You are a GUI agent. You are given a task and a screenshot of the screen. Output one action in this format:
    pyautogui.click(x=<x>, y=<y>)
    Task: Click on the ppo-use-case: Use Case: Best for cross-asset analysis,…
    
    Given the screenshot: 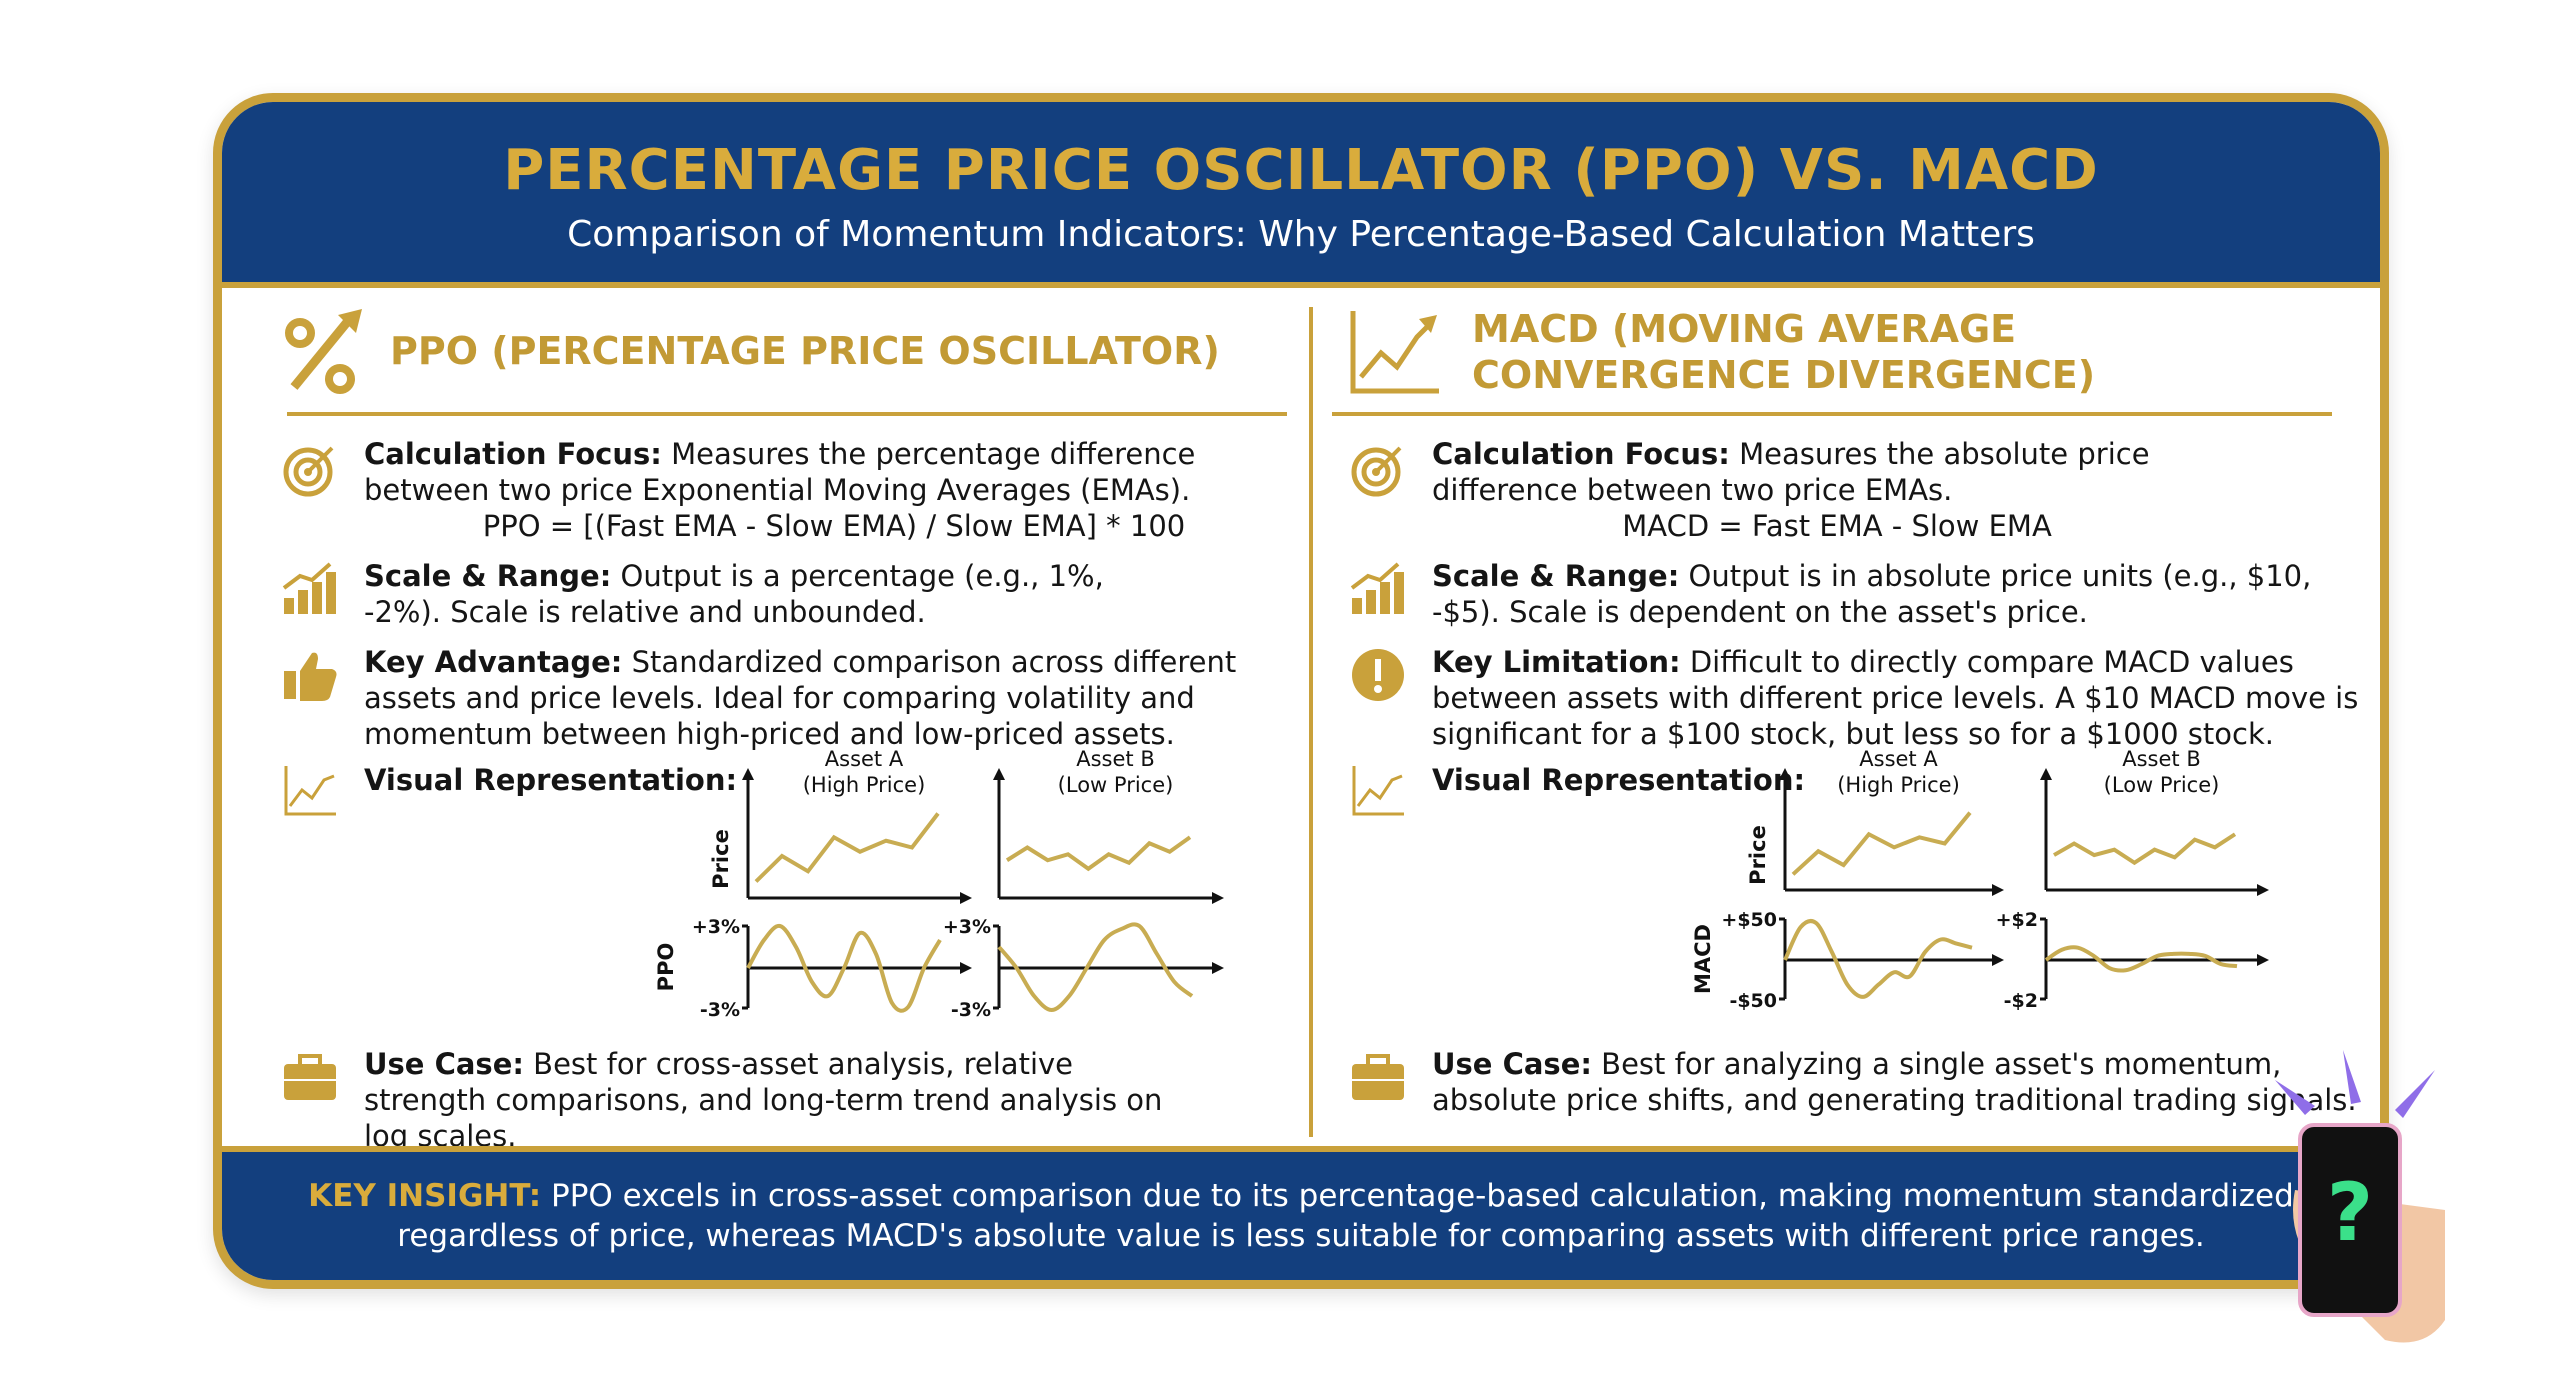 What is the action you would take?
    pyautogui.click(x=763, y=1100)
    